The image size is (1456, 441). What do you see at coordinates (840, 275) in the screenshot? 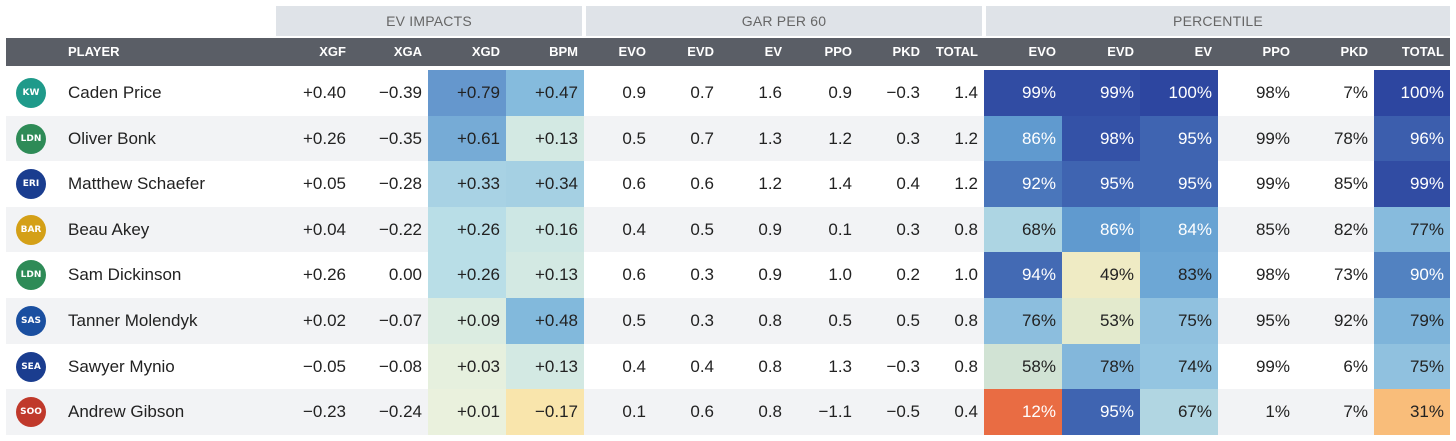
I see `cell-gar-ppo: 1.0` at bounding box center [840, 275].